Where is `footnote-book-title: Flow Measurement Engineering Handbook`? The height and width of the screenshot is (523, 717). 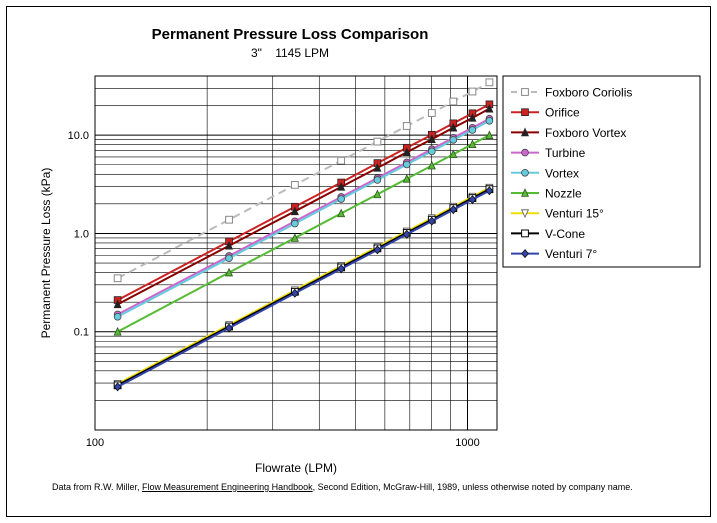
footnote-book-title: Flow Measurement Engineering Handbook is located at coordinates (227, 487).